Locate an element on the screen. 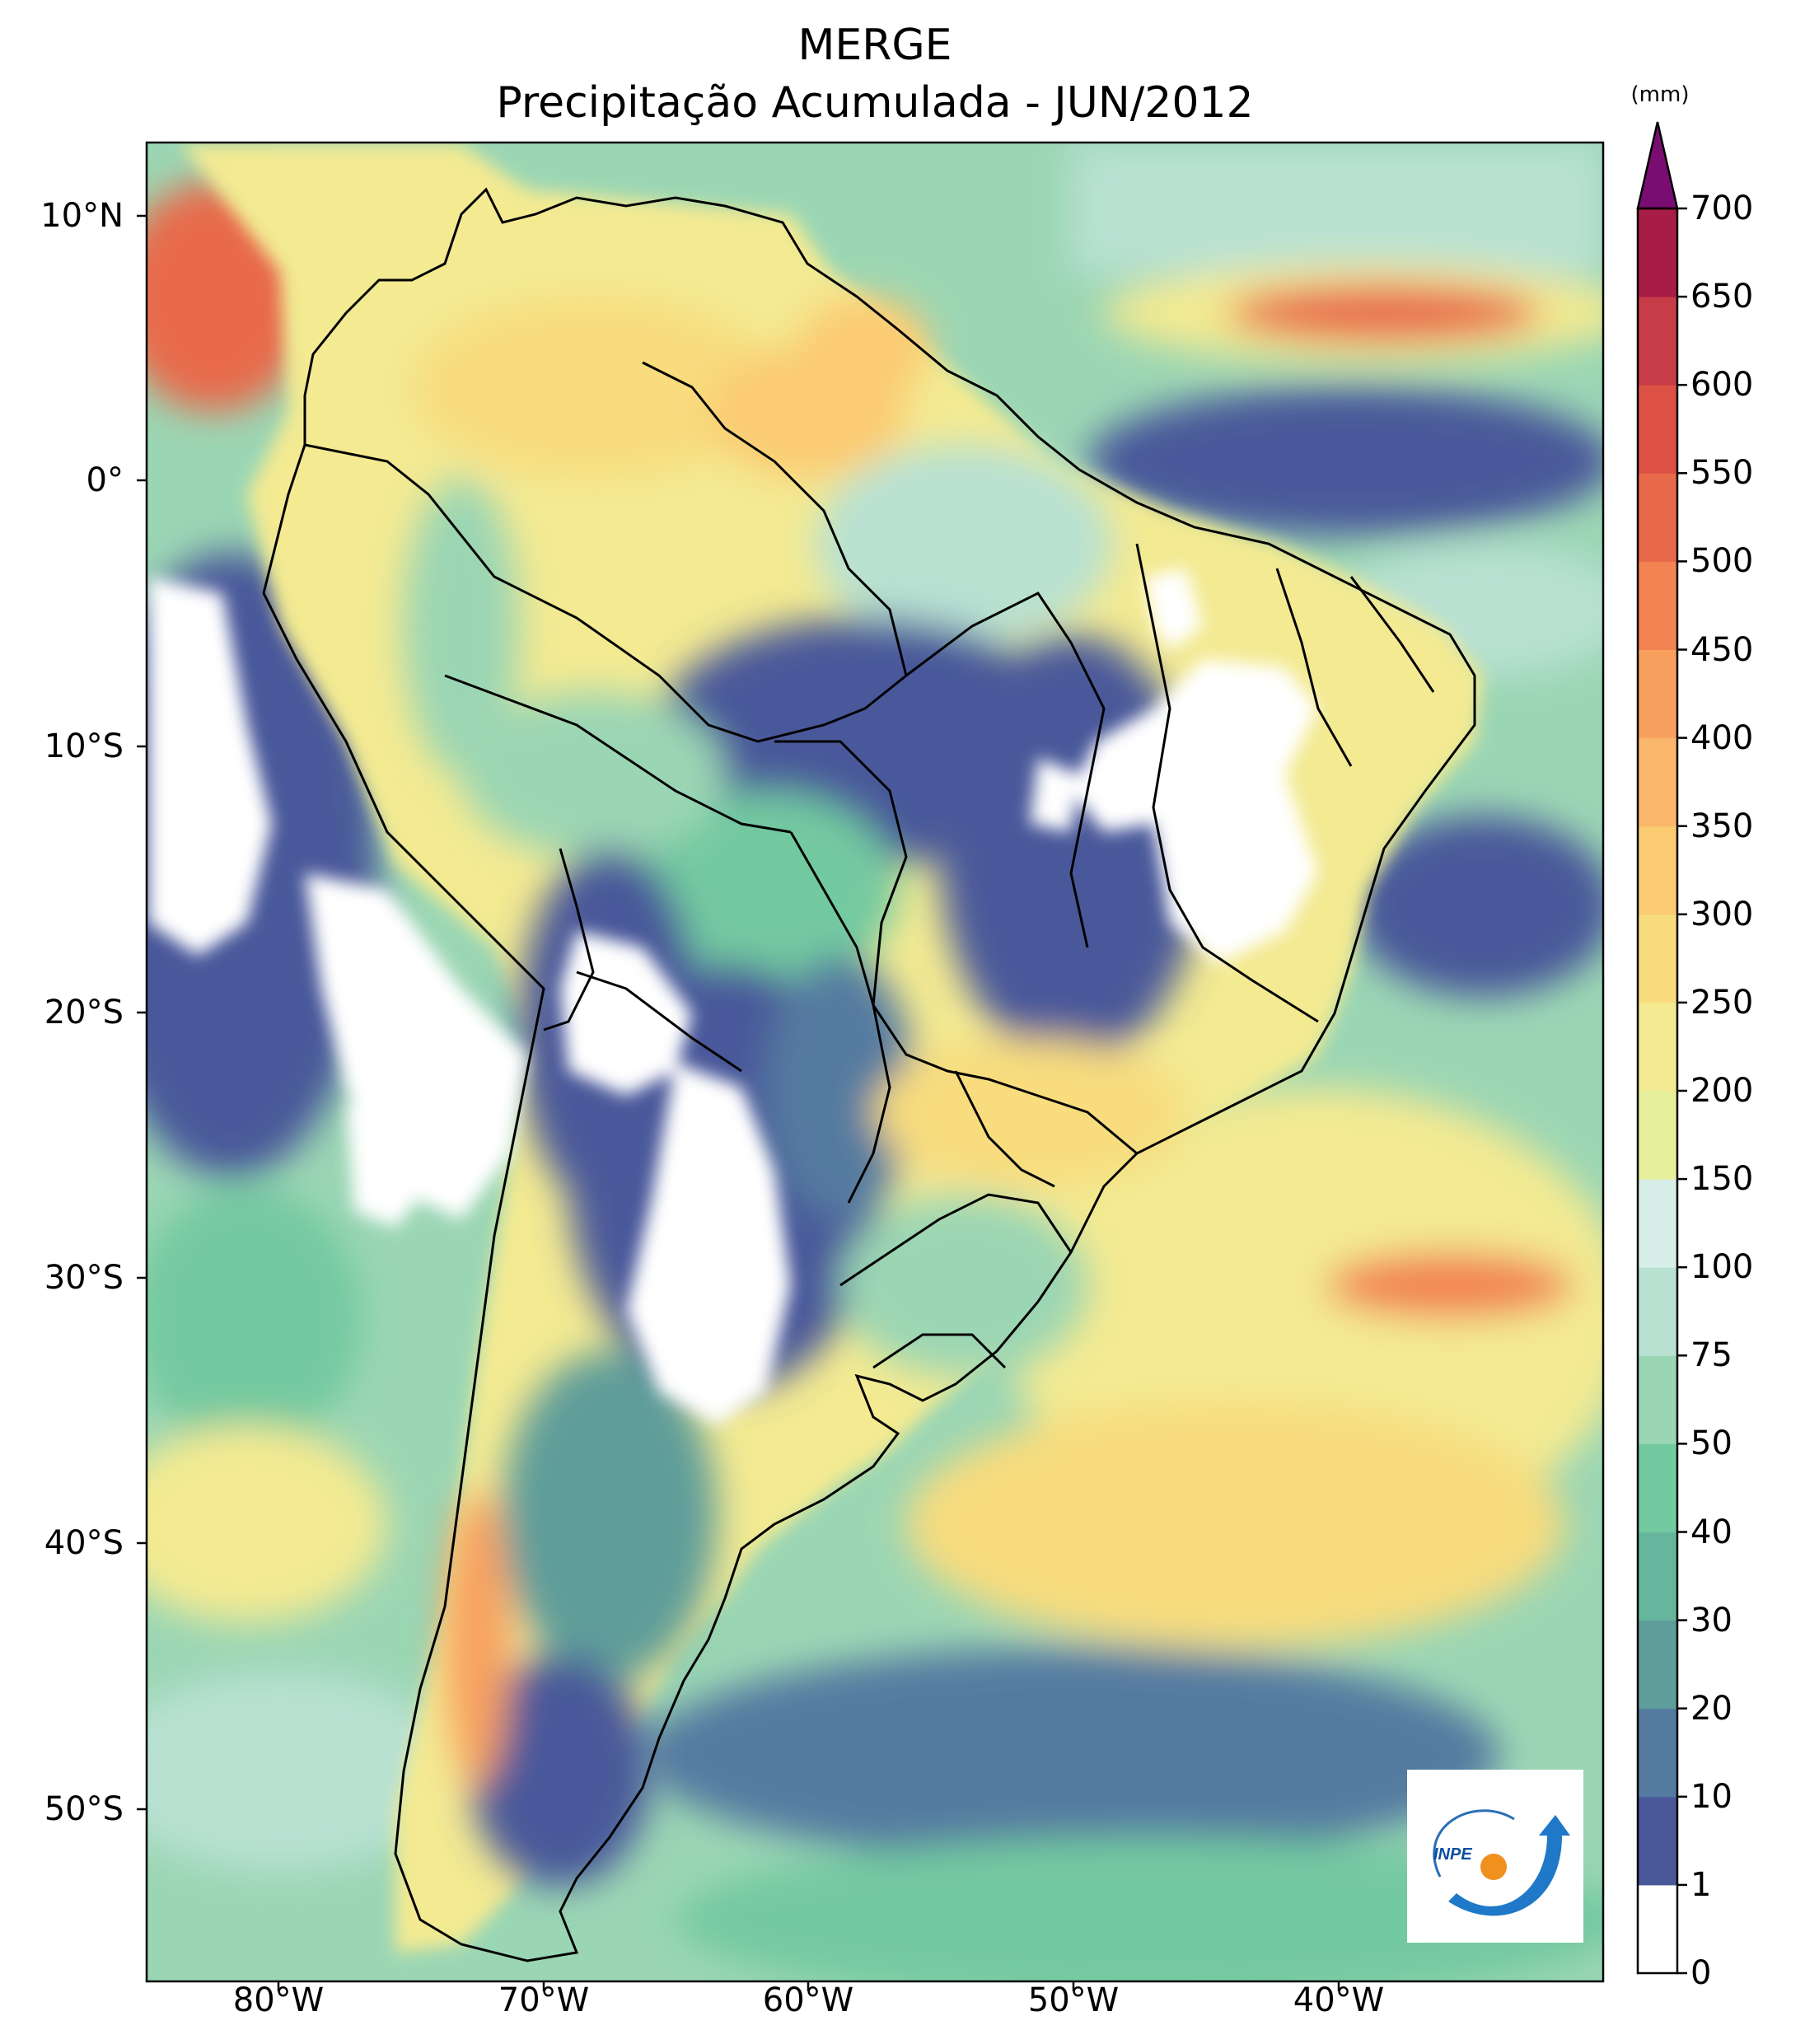  lon-tick-label: 60°W is located at coordinates (808, 2000).